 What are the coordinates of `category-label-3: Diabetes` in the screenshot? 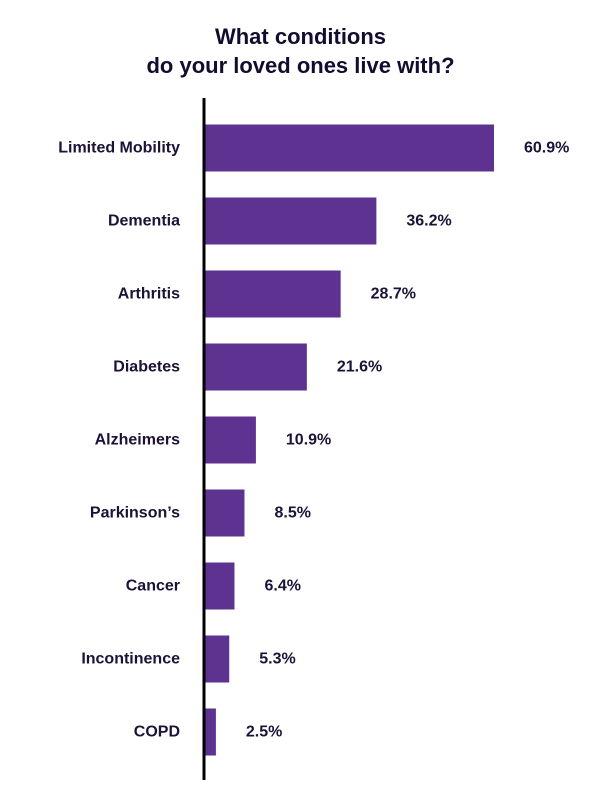 It's located at (146, 367).